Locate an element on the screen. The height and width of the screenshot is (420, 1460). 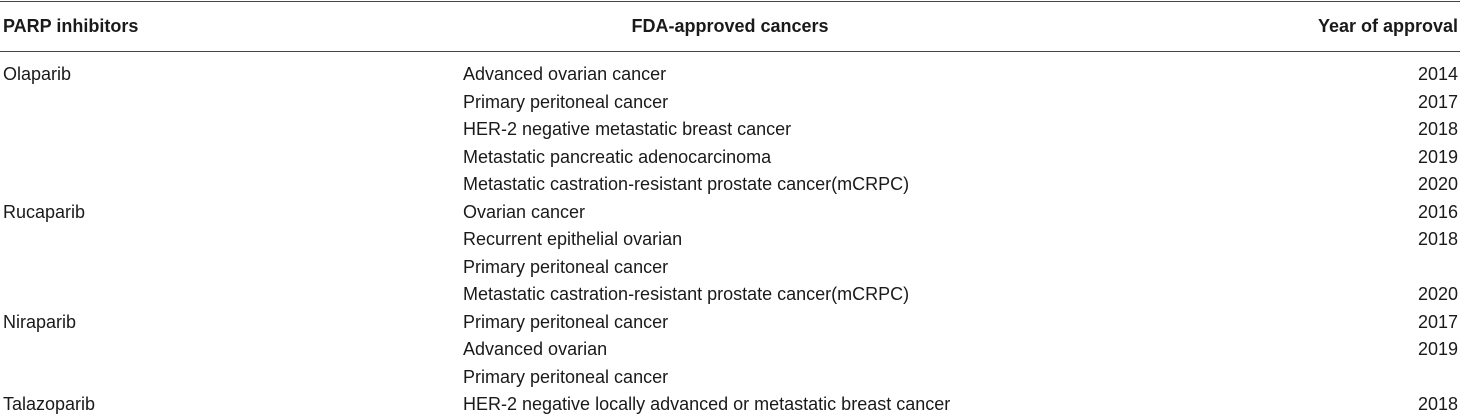
inhibitor-cell: Rucaparib is located at coordinates (44, 211).